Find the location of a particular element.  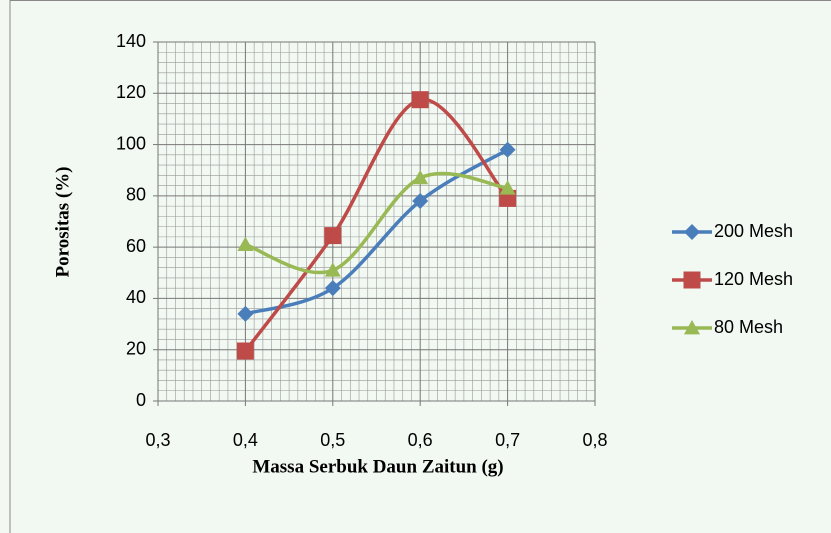

y-tick-label: 20 is located at coordinates (136, 348).